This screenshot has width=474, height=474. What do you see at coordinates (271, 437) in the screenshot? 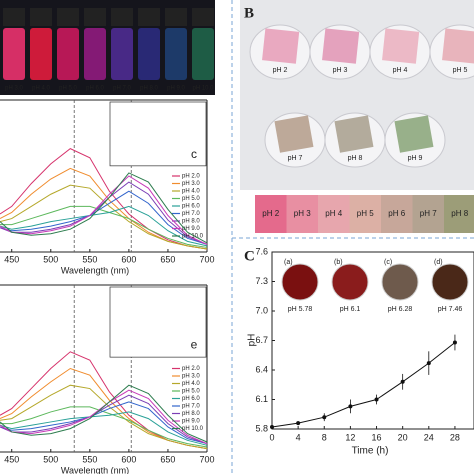
I see `x-tick-label: 0` at bounding box center [271, 437].